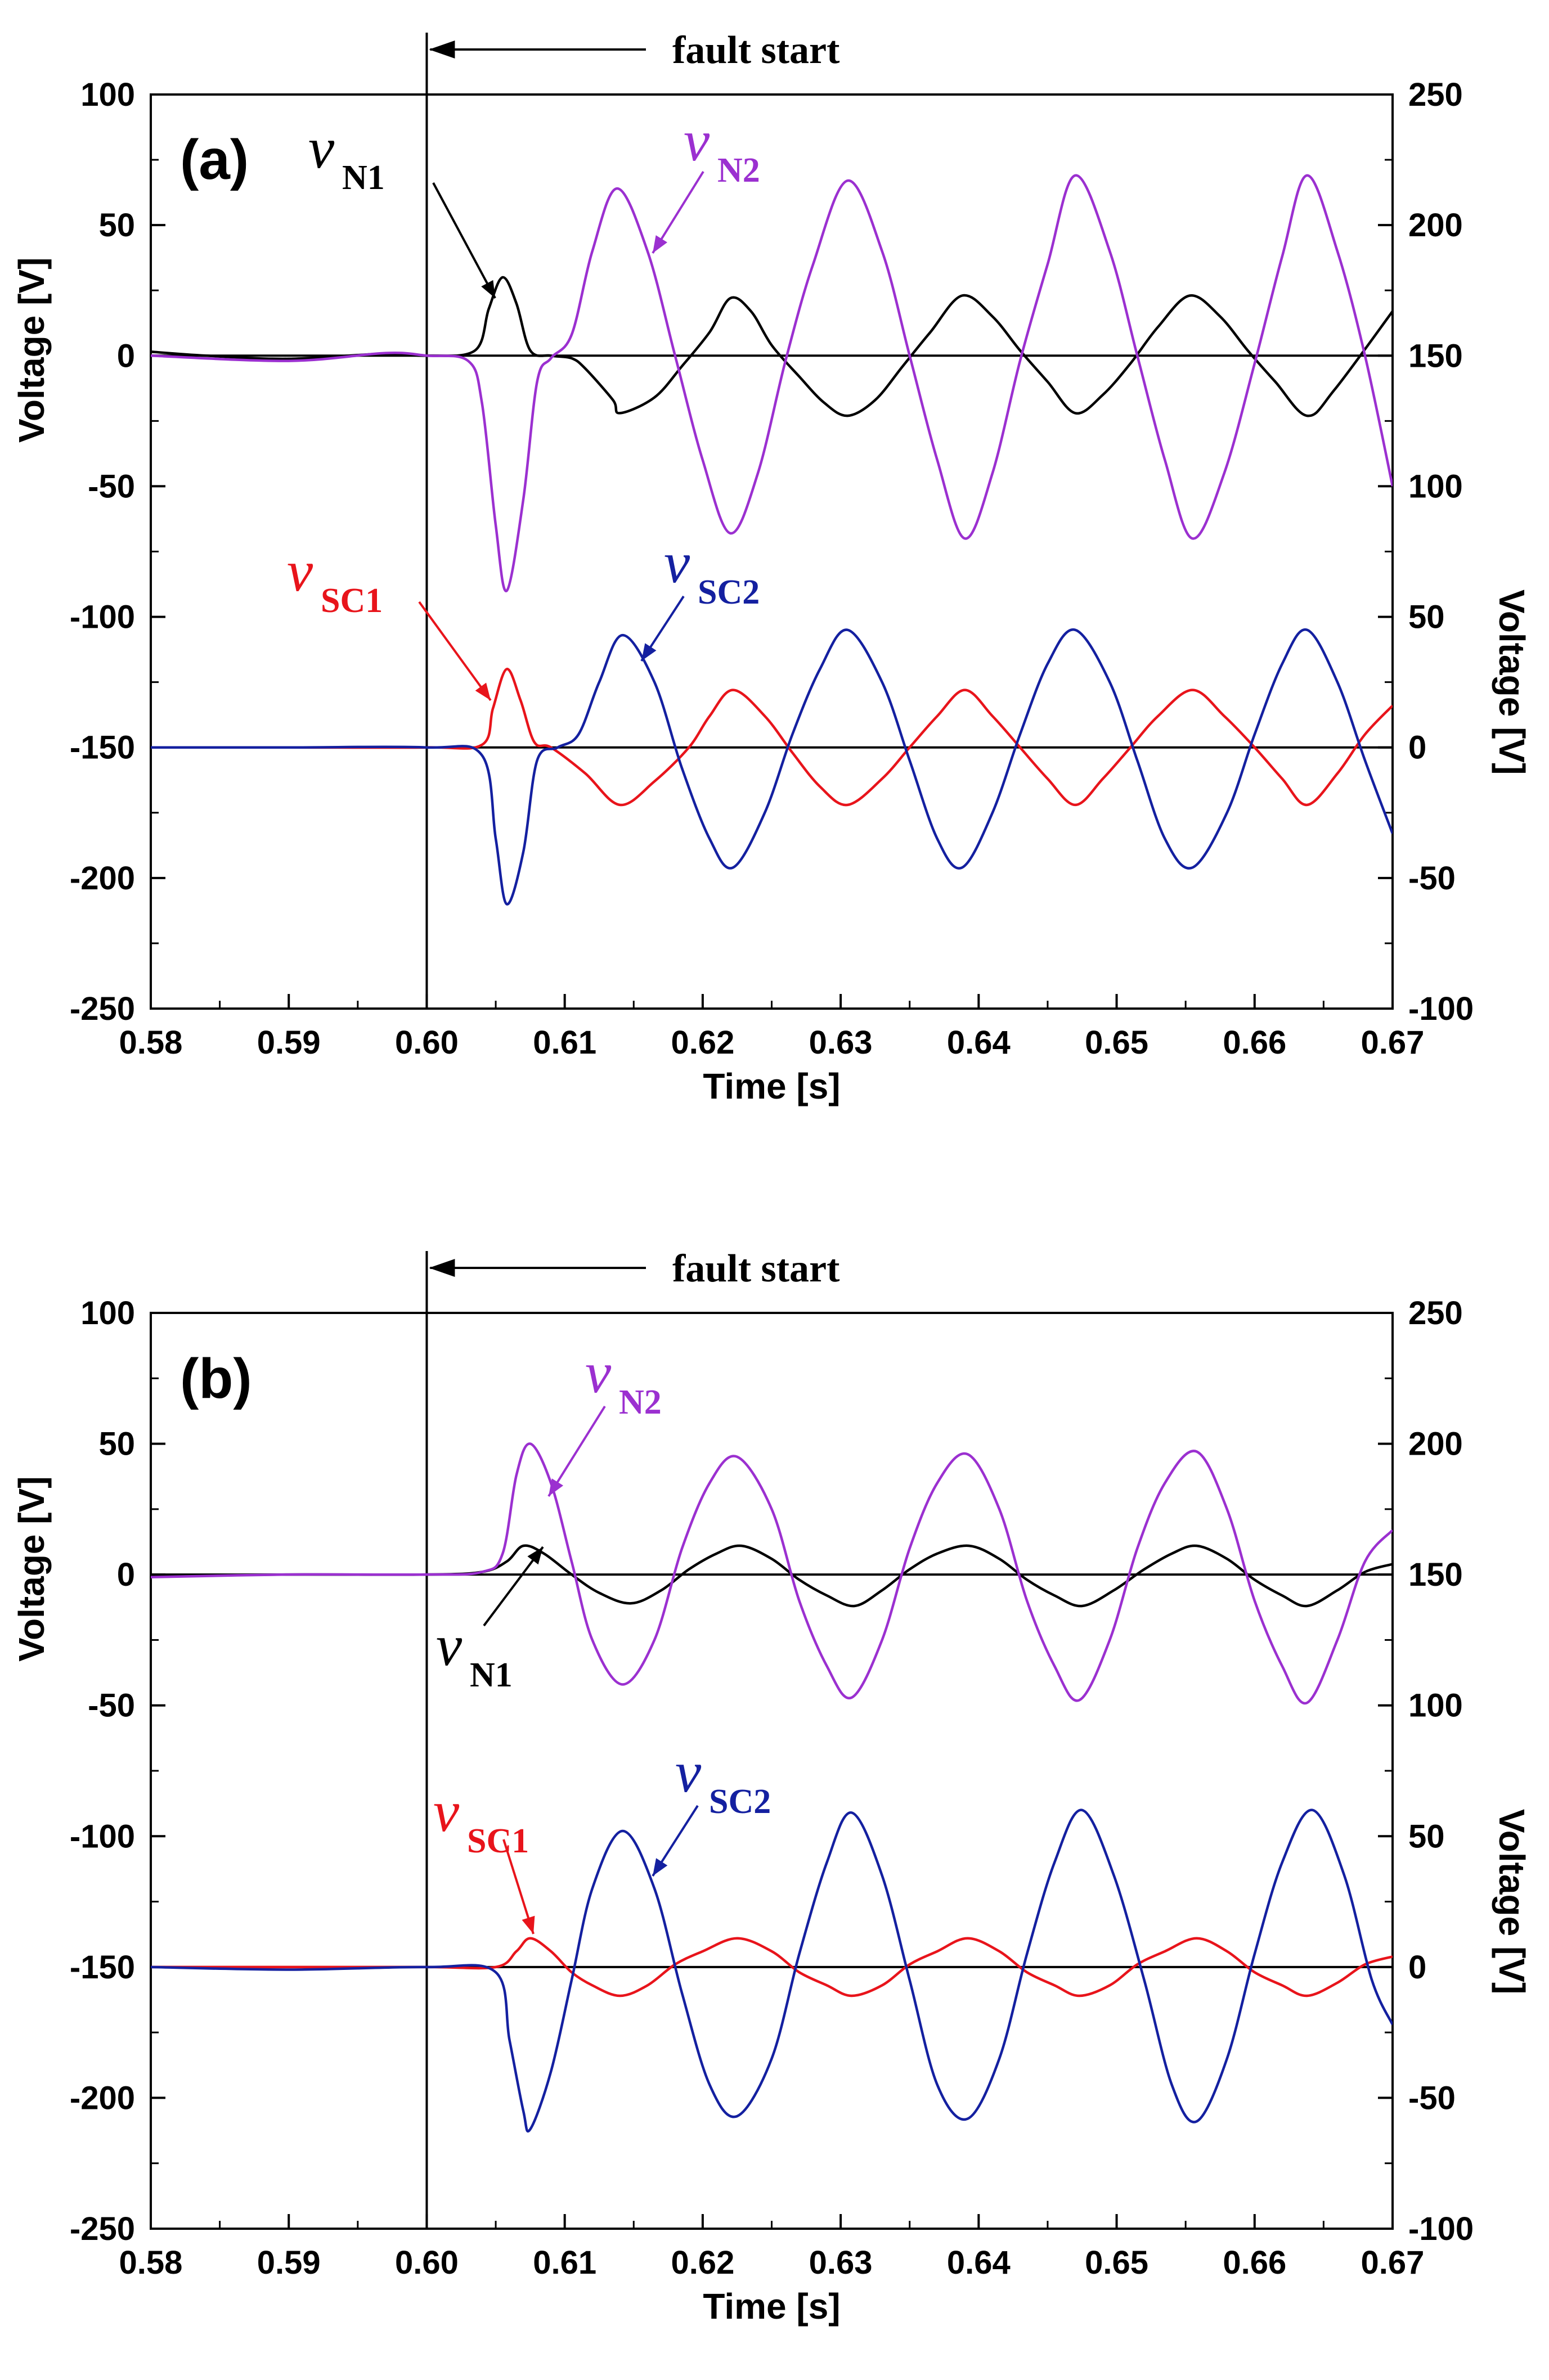  I want to click on panel-label: (b), so click(216, 1378).